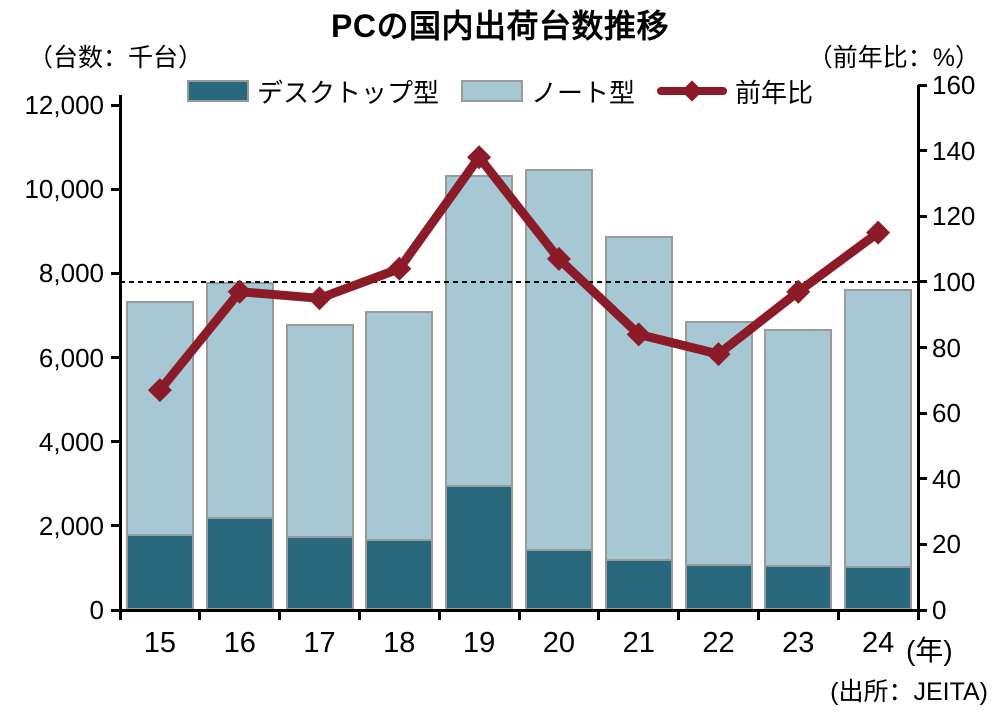 The image size is (1000, 712). Describe the element at coordinates (71, 357) in the screenshot. I see `left-axis-tick-label: 6,000` at that location.